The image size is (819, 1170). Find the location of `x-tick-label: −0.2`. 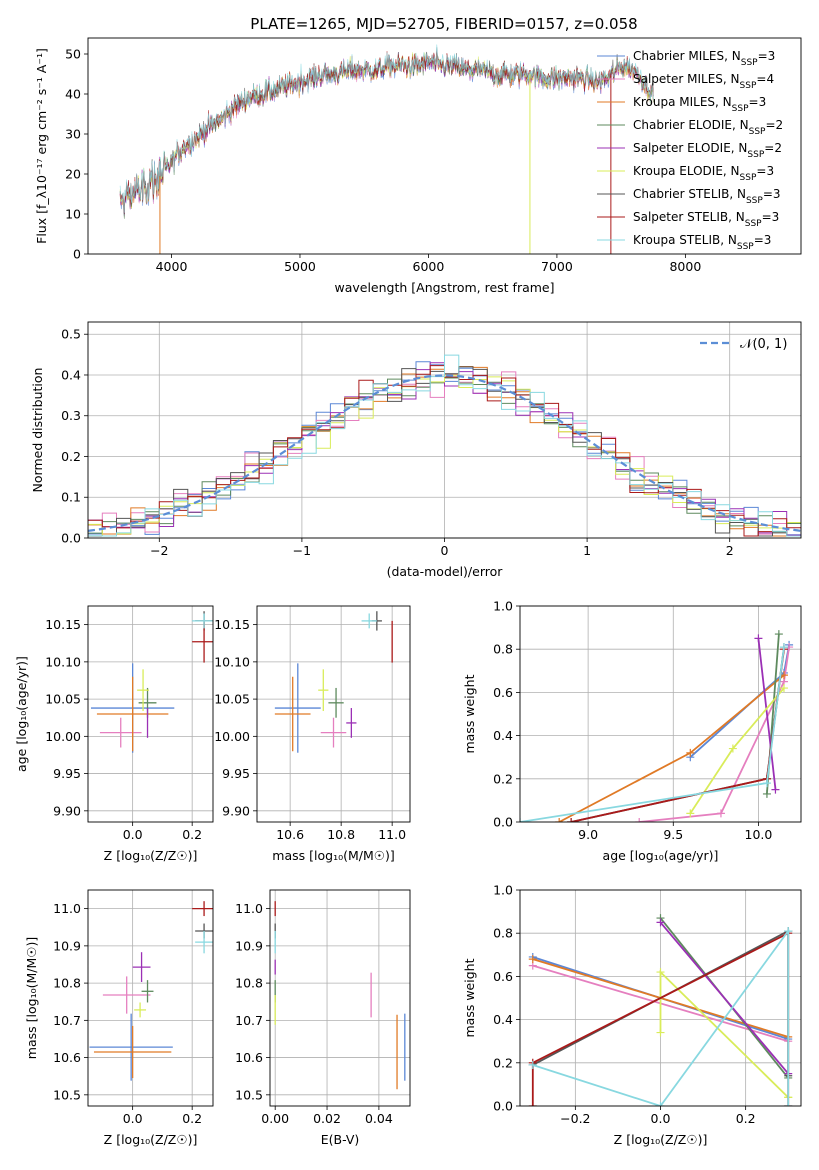

x-tick-label: −0.2 is located at coordinates (575, 1118).